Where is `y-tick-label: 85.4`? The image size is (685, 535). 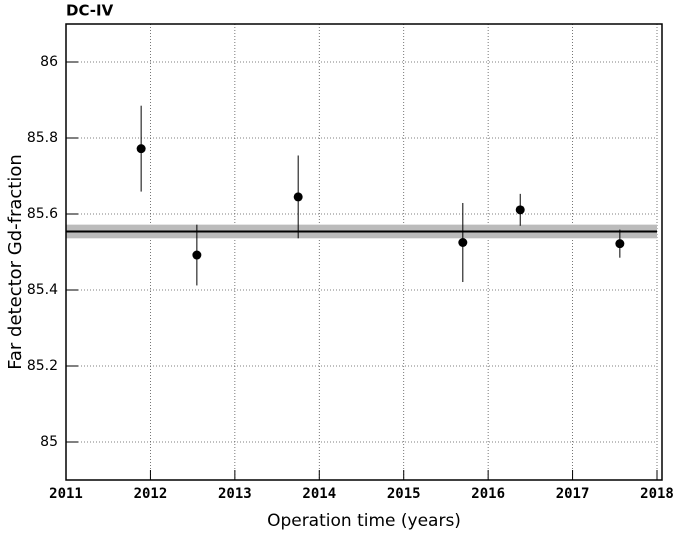 y-tick-label: 85.4 is located at coordinates (42, 290).